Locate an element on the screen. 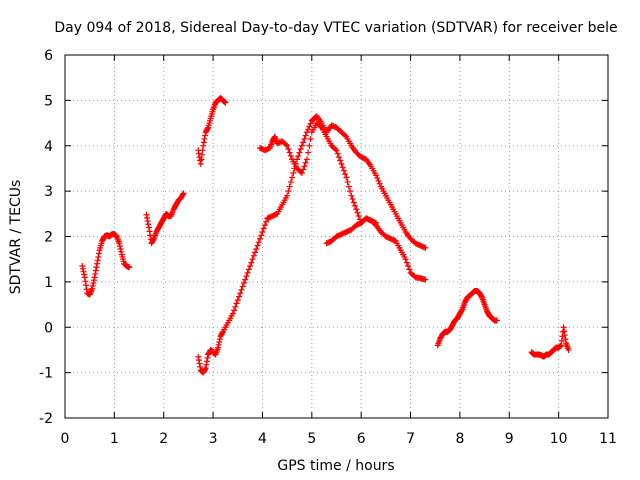 The width and height of the screenshot is (640, 480). y-tick-label: 6 is located at coordinates (48, 56).